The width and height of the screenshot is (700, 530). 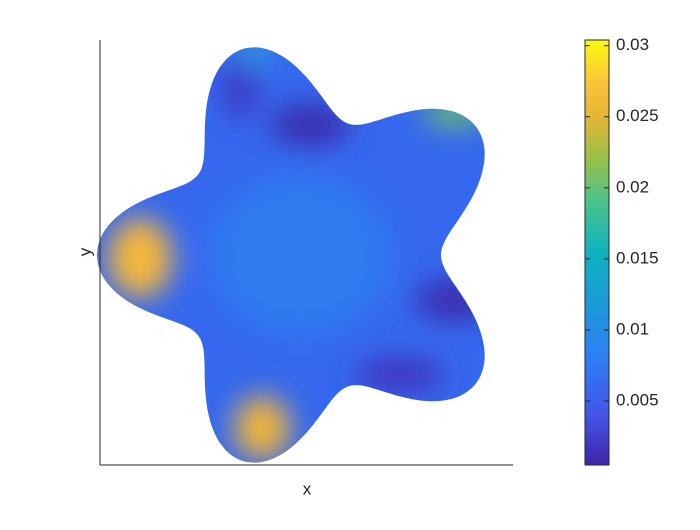 What do you see at coordinates (632, 44) in the screenshot?
I see `colorbar-tick-label: 0.03` at bounding box center [632, 44].